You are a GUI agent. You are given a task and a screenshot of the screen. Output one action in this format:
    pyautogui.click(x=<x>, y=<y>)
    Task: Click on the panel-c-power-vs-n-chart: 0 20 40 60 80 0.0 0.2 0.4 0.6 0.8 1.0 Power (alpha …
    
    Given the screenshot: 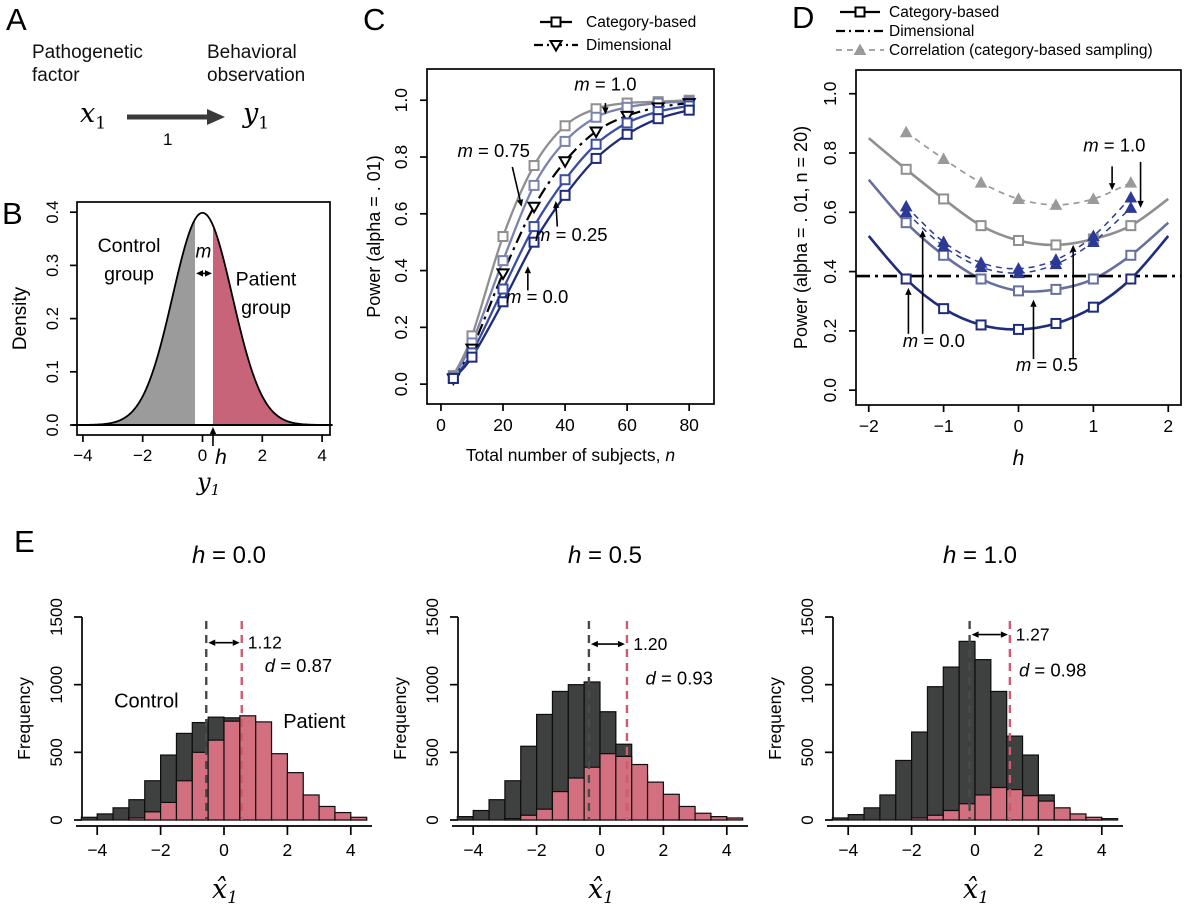 What is the action you would take?
    pyautogui.click(x=539, y=239)
    